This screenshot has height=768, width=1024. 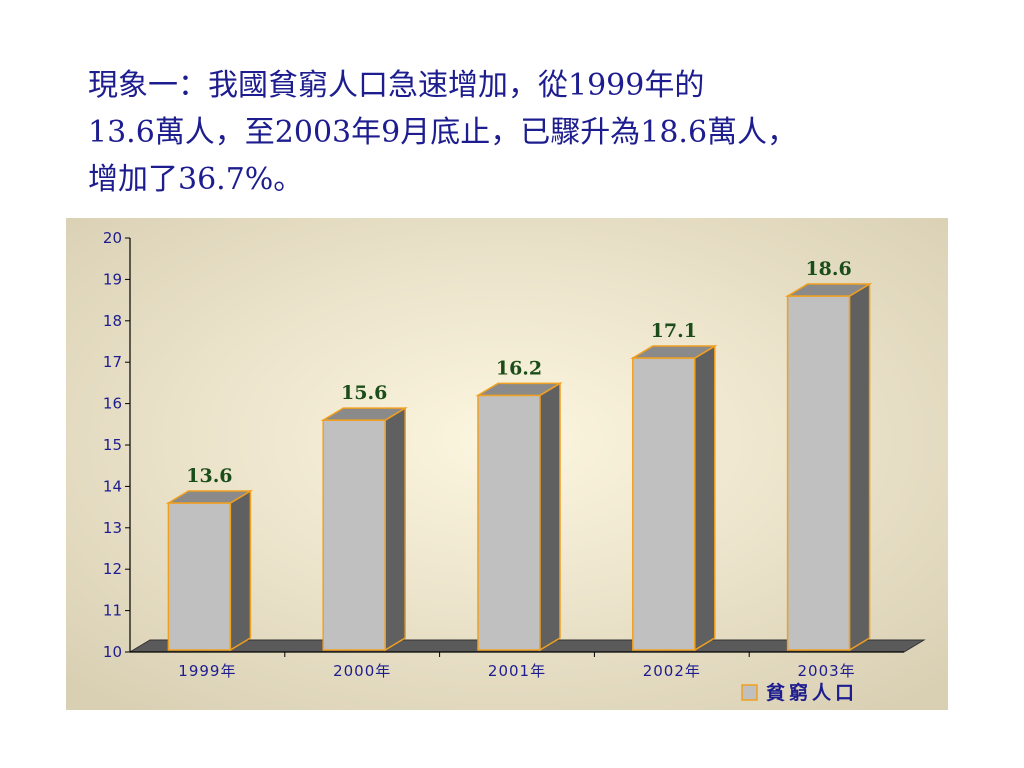 What do you see at coordinates (672, 671) in the screenshot?
I see `x-tick-label: 2002年` at bounding box center [672, 671].